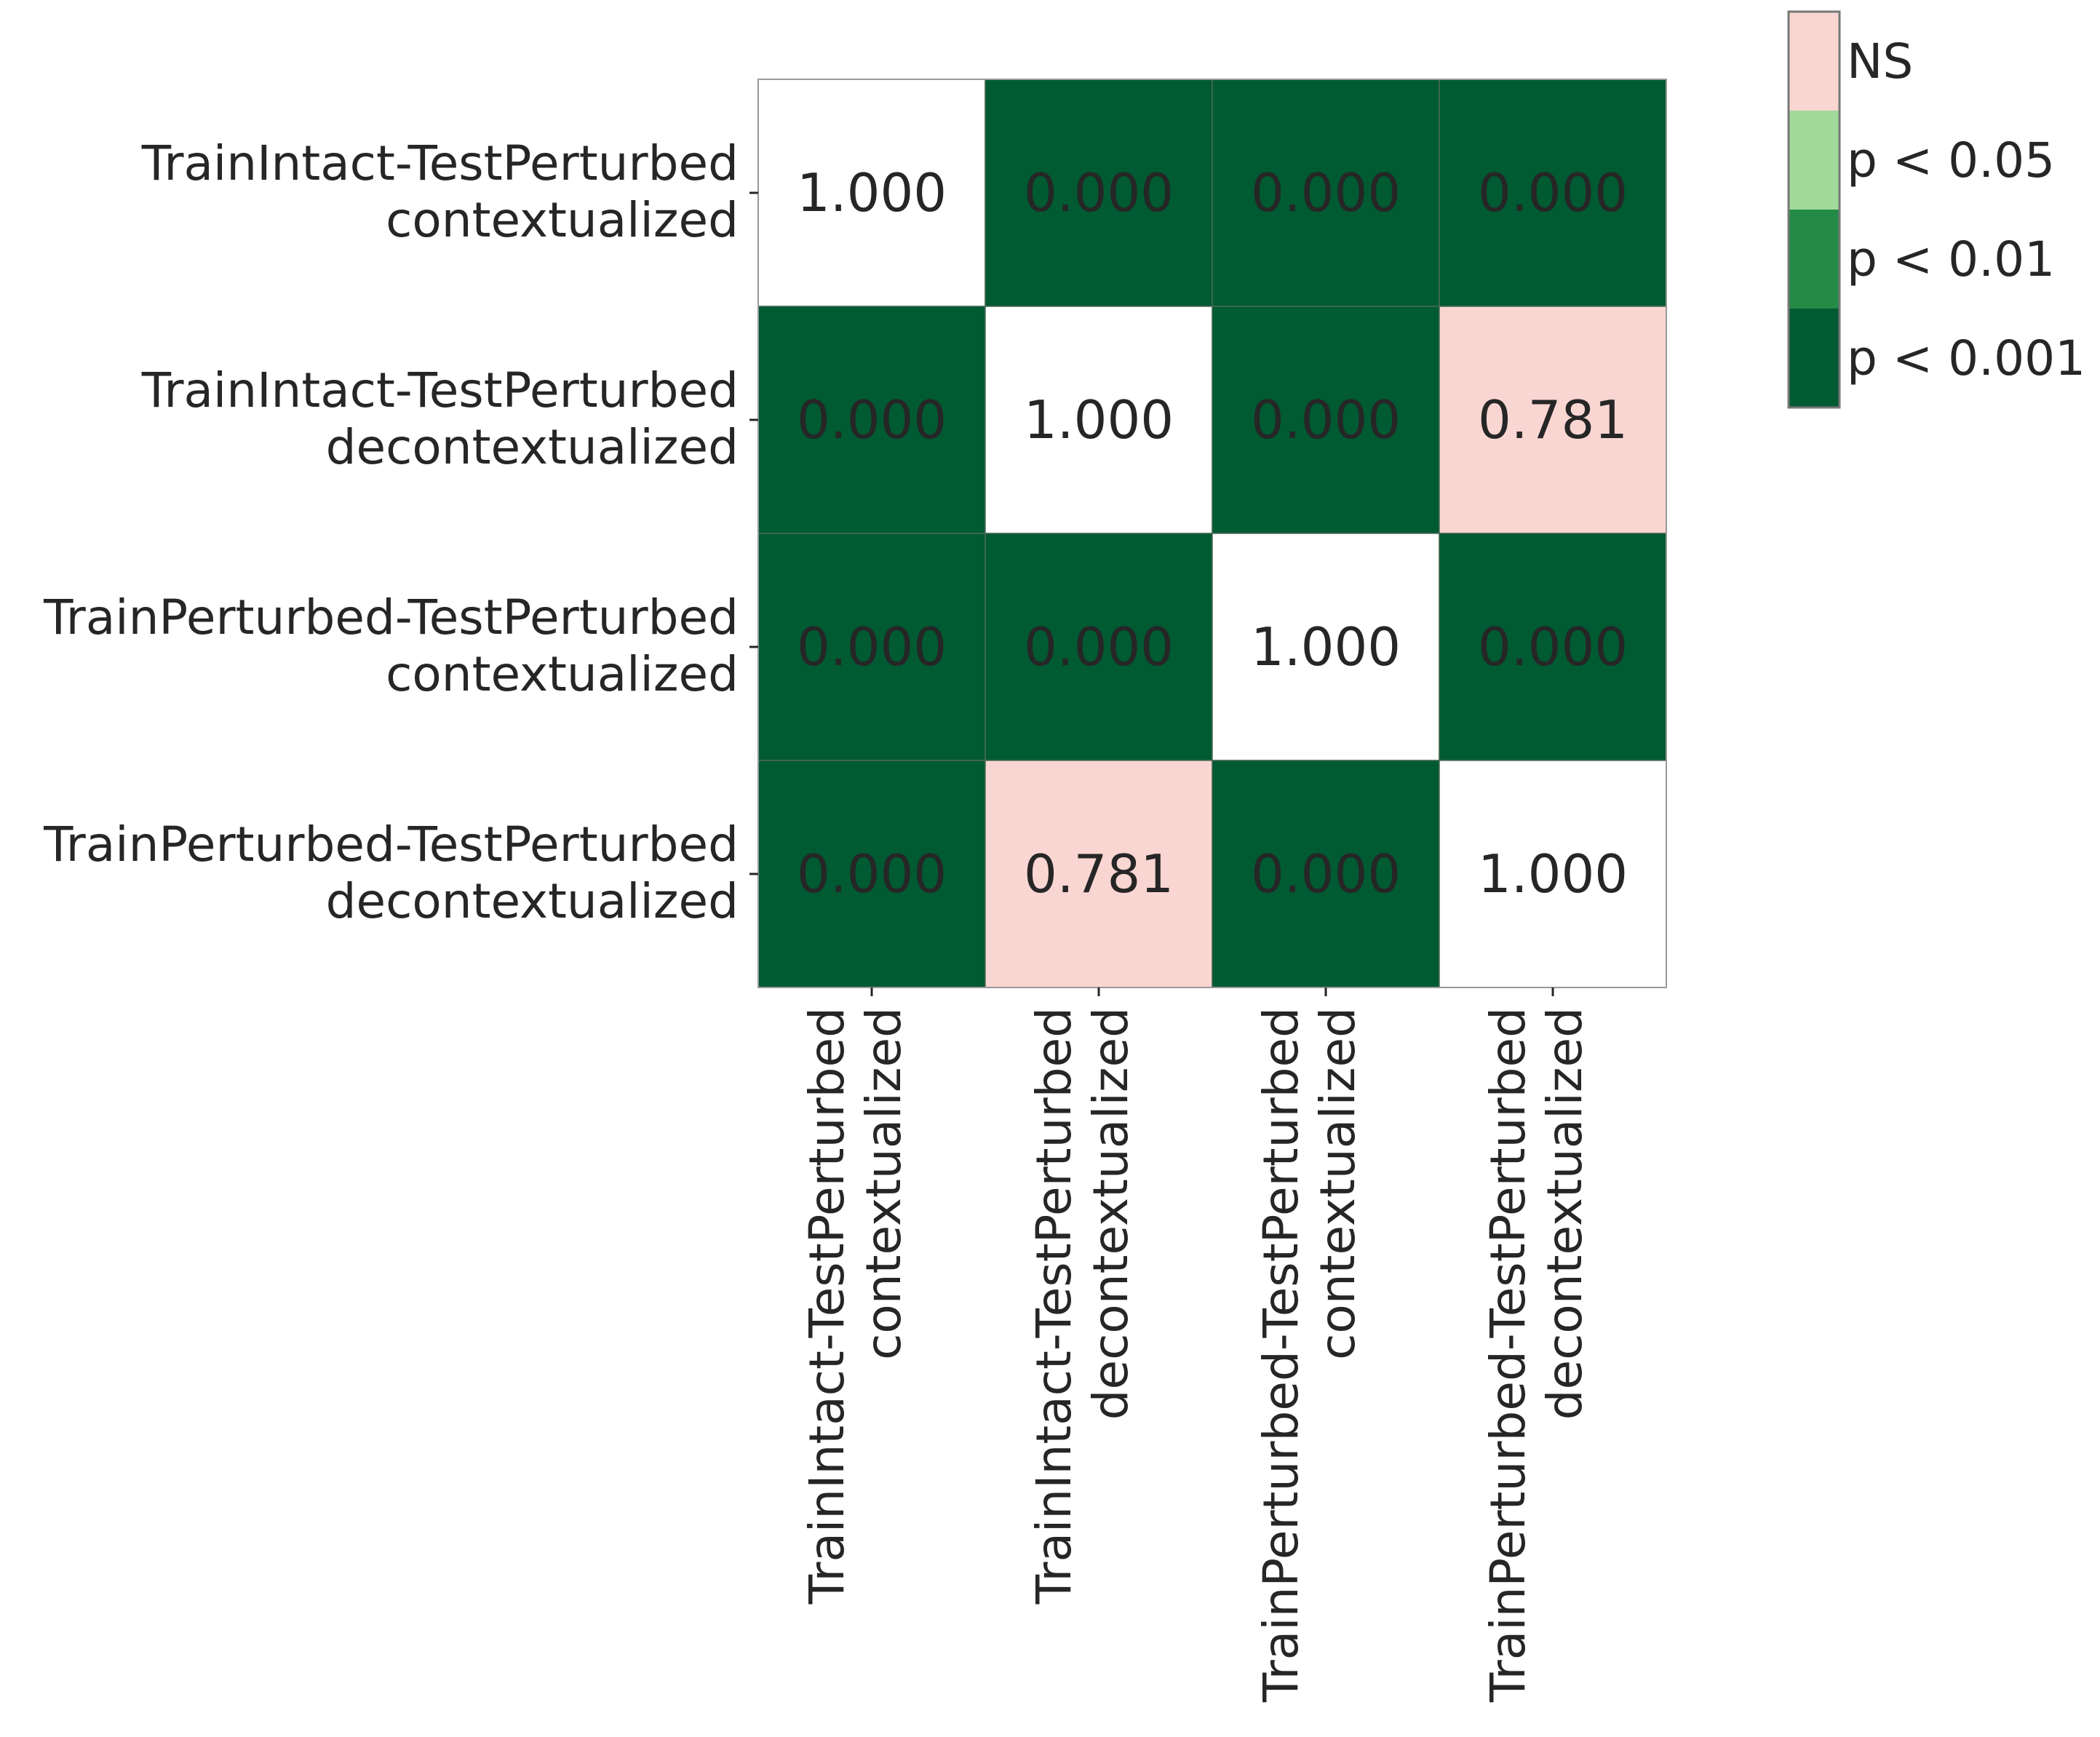  I want to click on y-tick-label: TrainIntact-TestPerturbed contextualized, so click(440, 191).